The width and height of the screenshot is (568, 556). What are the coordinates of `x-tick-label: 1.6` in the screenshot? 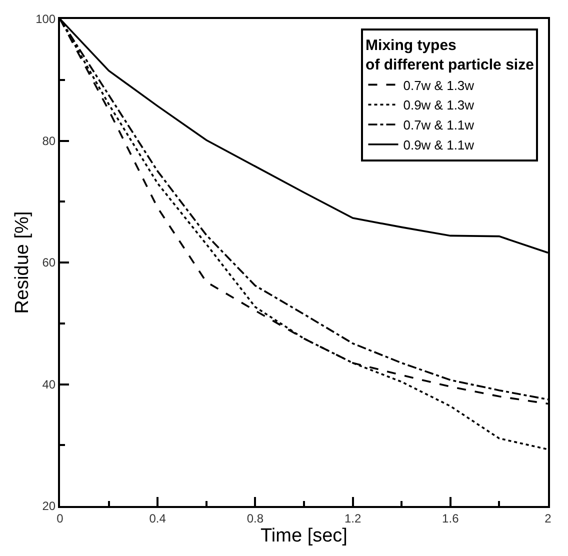 It's located at (451, 518).